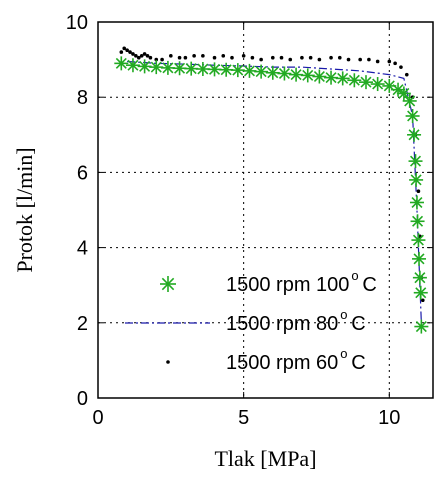 This screenshot has width=443, height=477. I want to click on y-tick-label: 10, so click(77, 23).